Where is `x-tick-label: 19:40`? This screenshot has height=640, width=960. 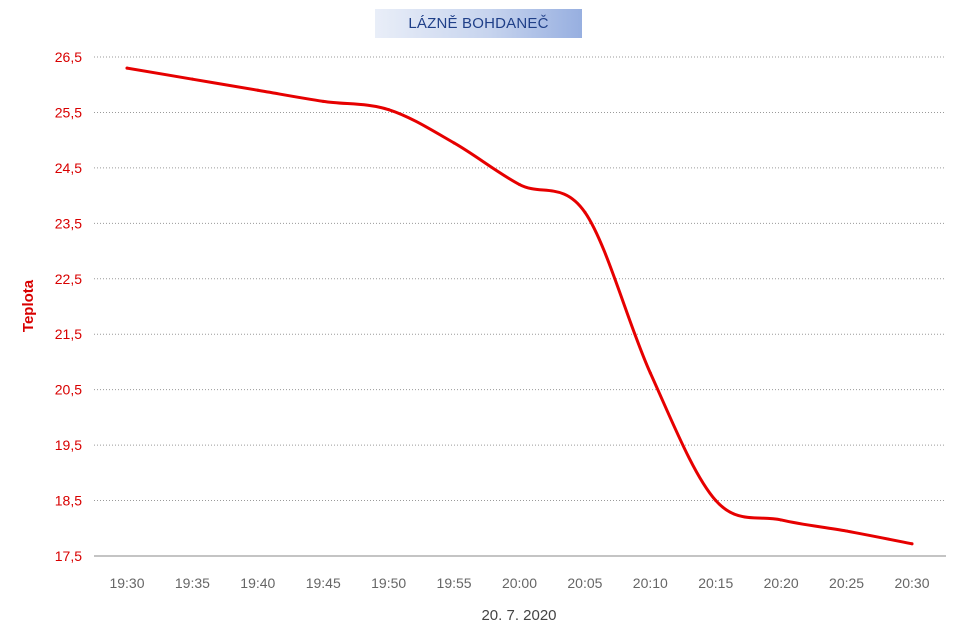
x-tick-label: 19:40 is located at coordinates (257, 583).